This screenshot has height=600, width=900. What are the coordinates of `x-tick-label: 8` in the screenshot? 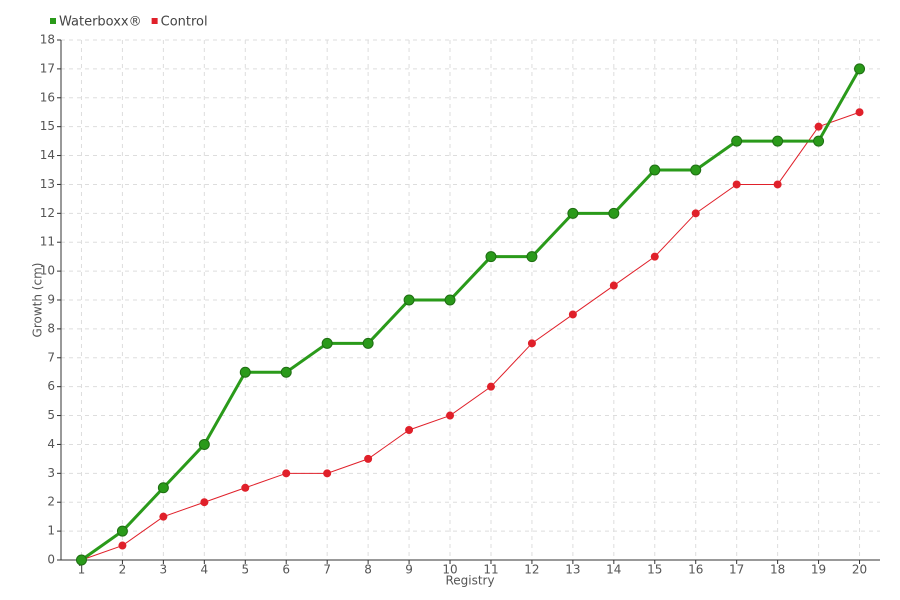 It's located at (368, 570).